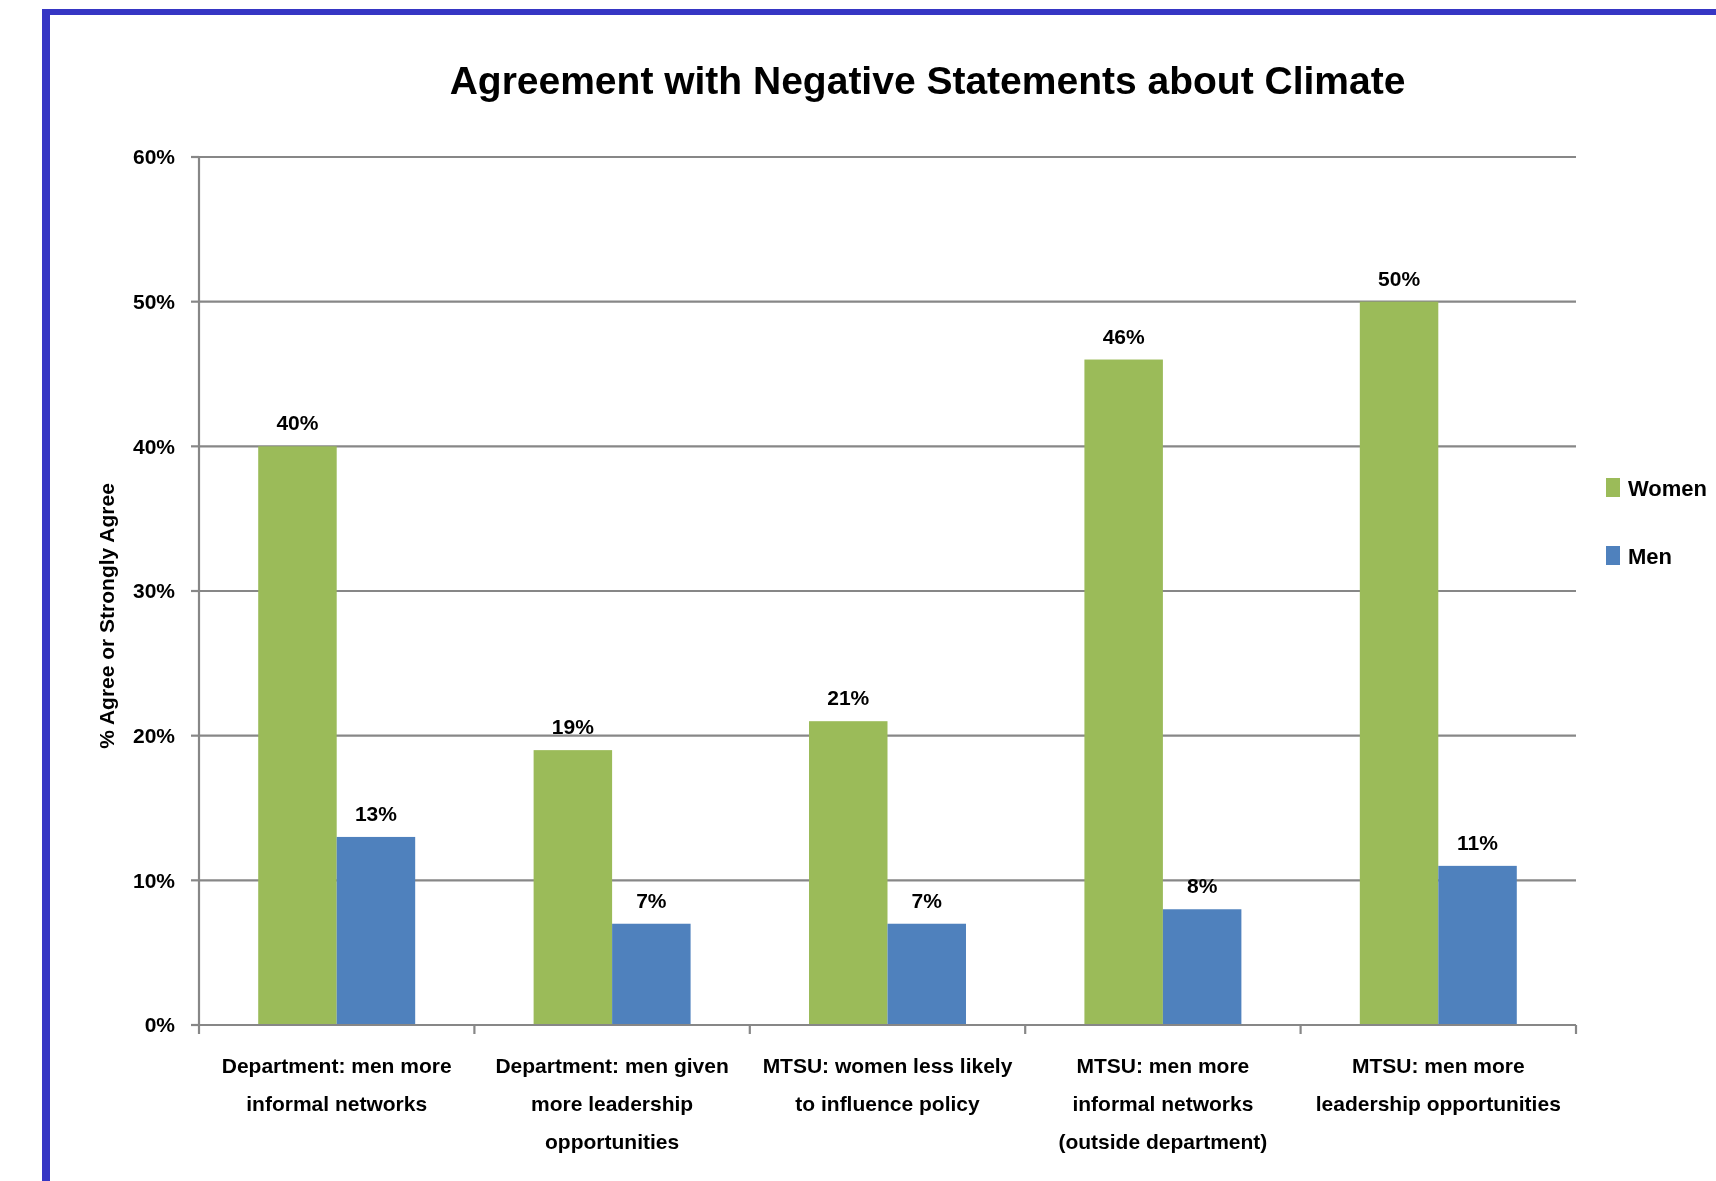  I want to click on y-tick-label: 0%, so click(160, 1025).